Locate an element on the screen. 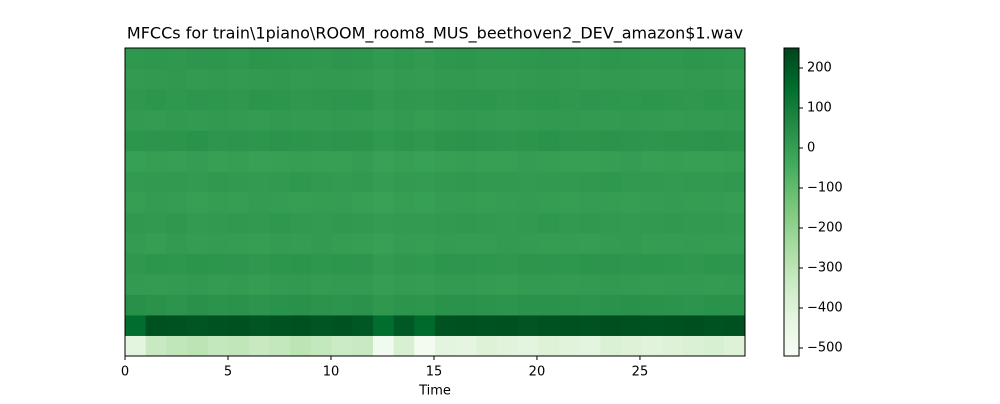 This screenshot has width=1000, height=404. colorbar-tick-label: 0 is located at coordinates (811, 148).